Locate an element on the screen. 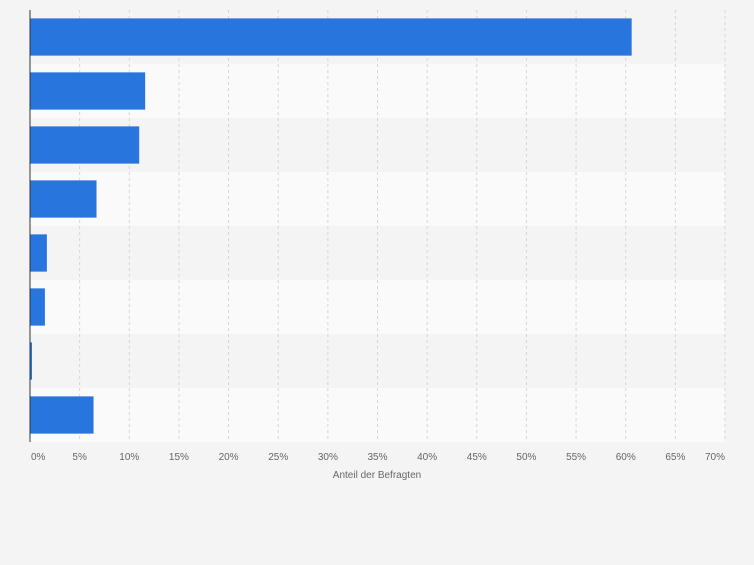 Image resolution: width=754 pixels, height=565 pixels. x-tick-label: 55% is located at coordinates (576, 457).